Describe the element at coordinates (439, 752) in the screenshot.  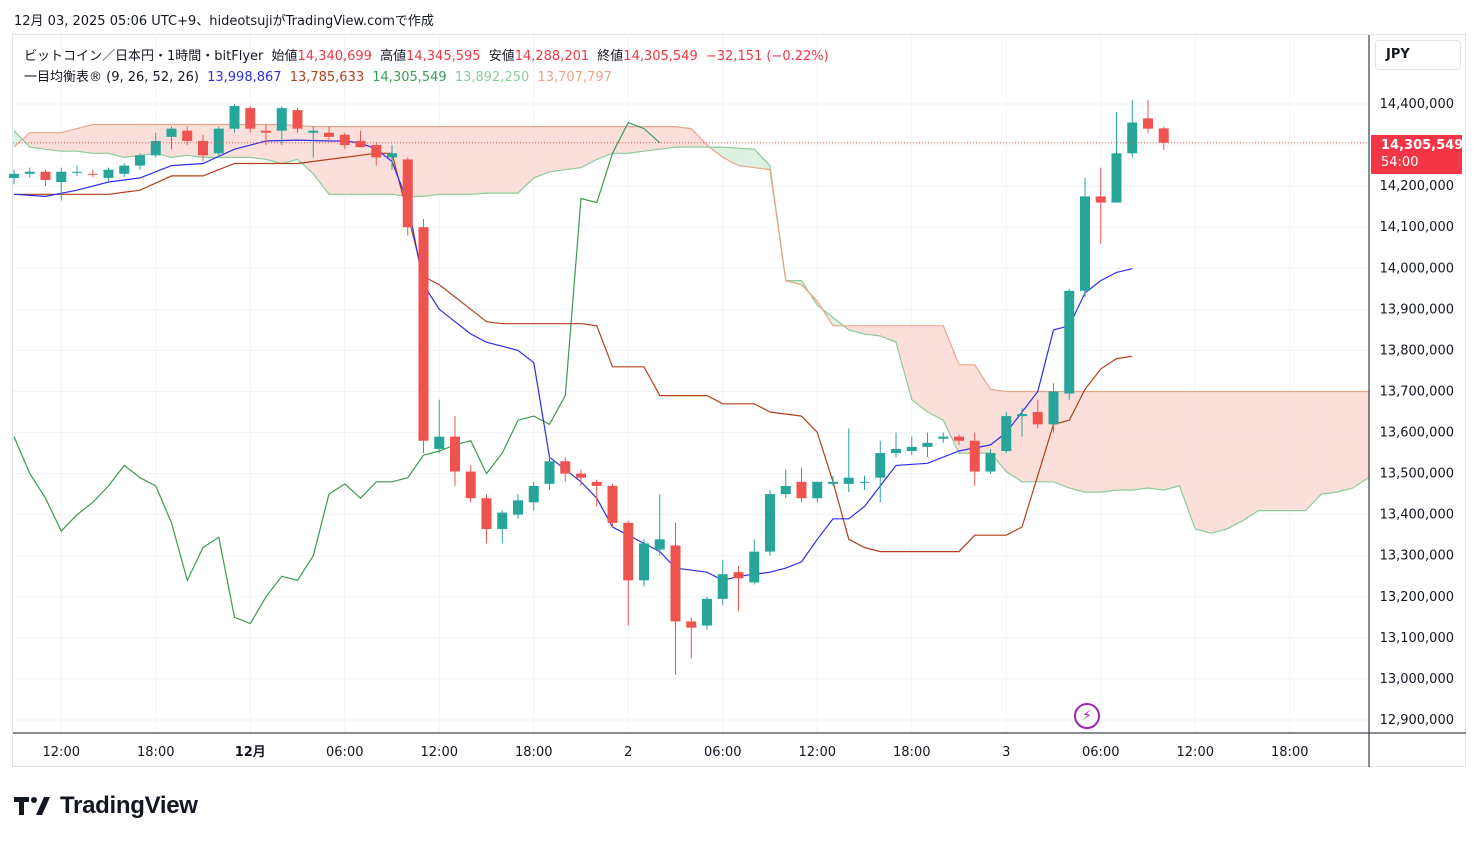
I see `time-tick-label: 12:00` at that location.